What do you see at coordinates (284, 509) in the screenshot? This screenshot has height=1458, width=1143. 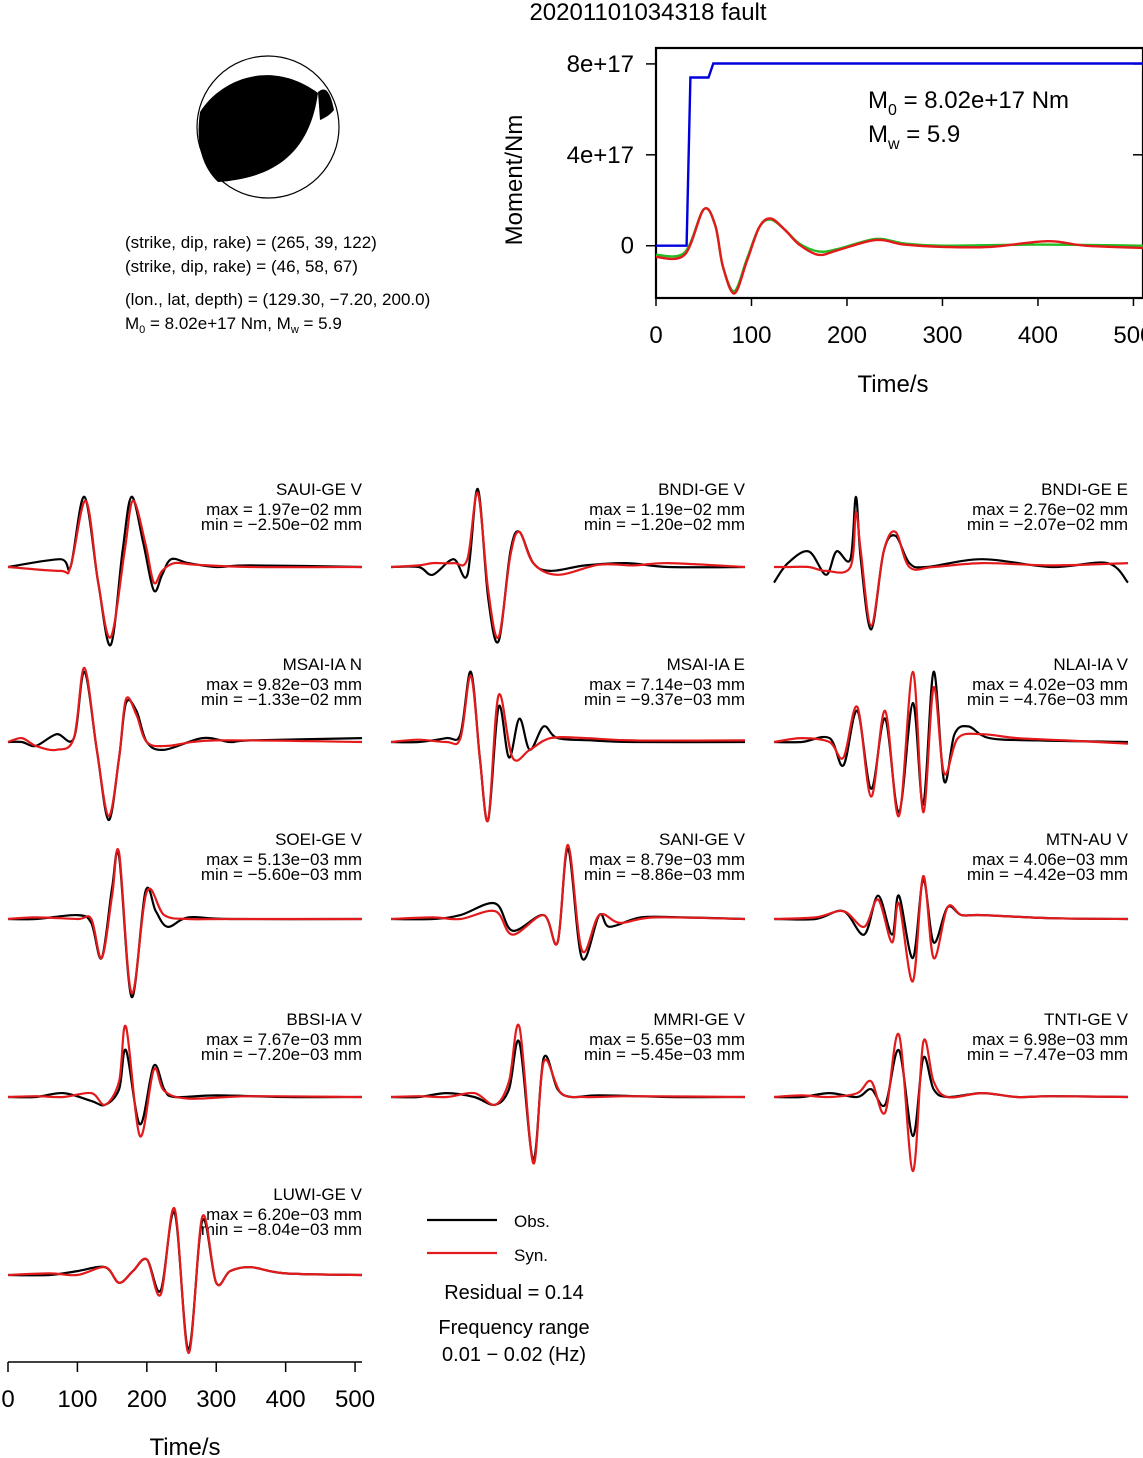 I see `station-max: max = 1.97e−02 mm` at bounding box center [284, 509].